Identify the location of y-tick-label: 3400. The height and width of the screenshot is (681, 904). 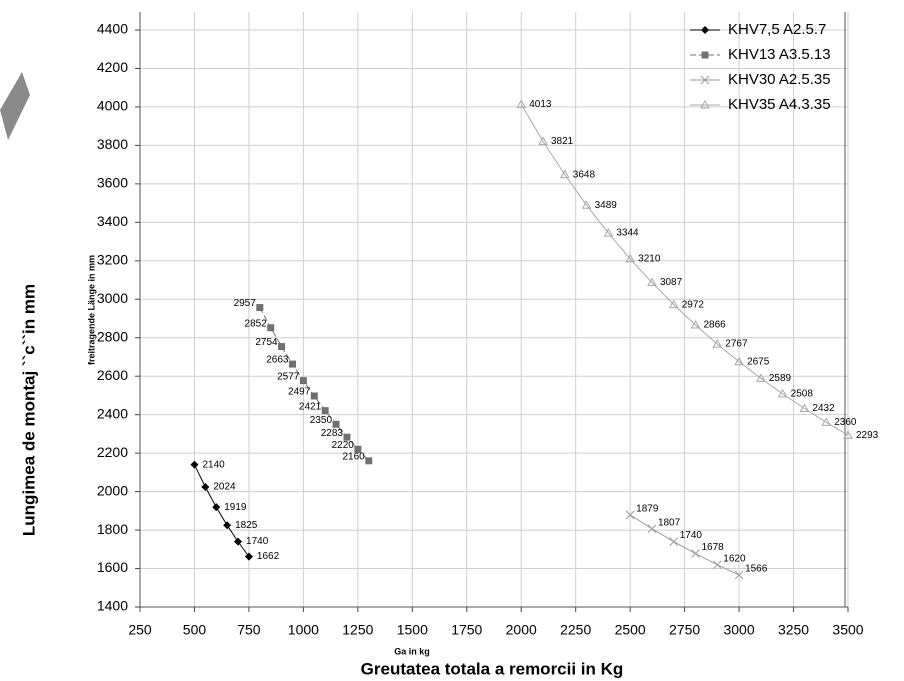
(112, 221).